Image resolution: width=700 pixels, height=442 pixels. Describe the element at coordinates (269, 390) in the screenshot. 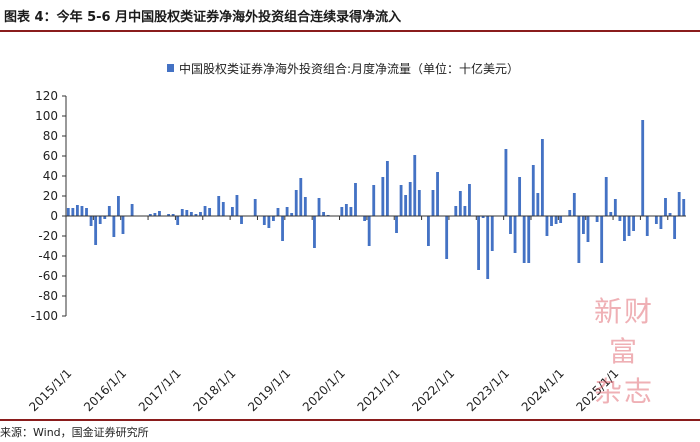

I see `x-tick-label: 2019/1/1` at that location.